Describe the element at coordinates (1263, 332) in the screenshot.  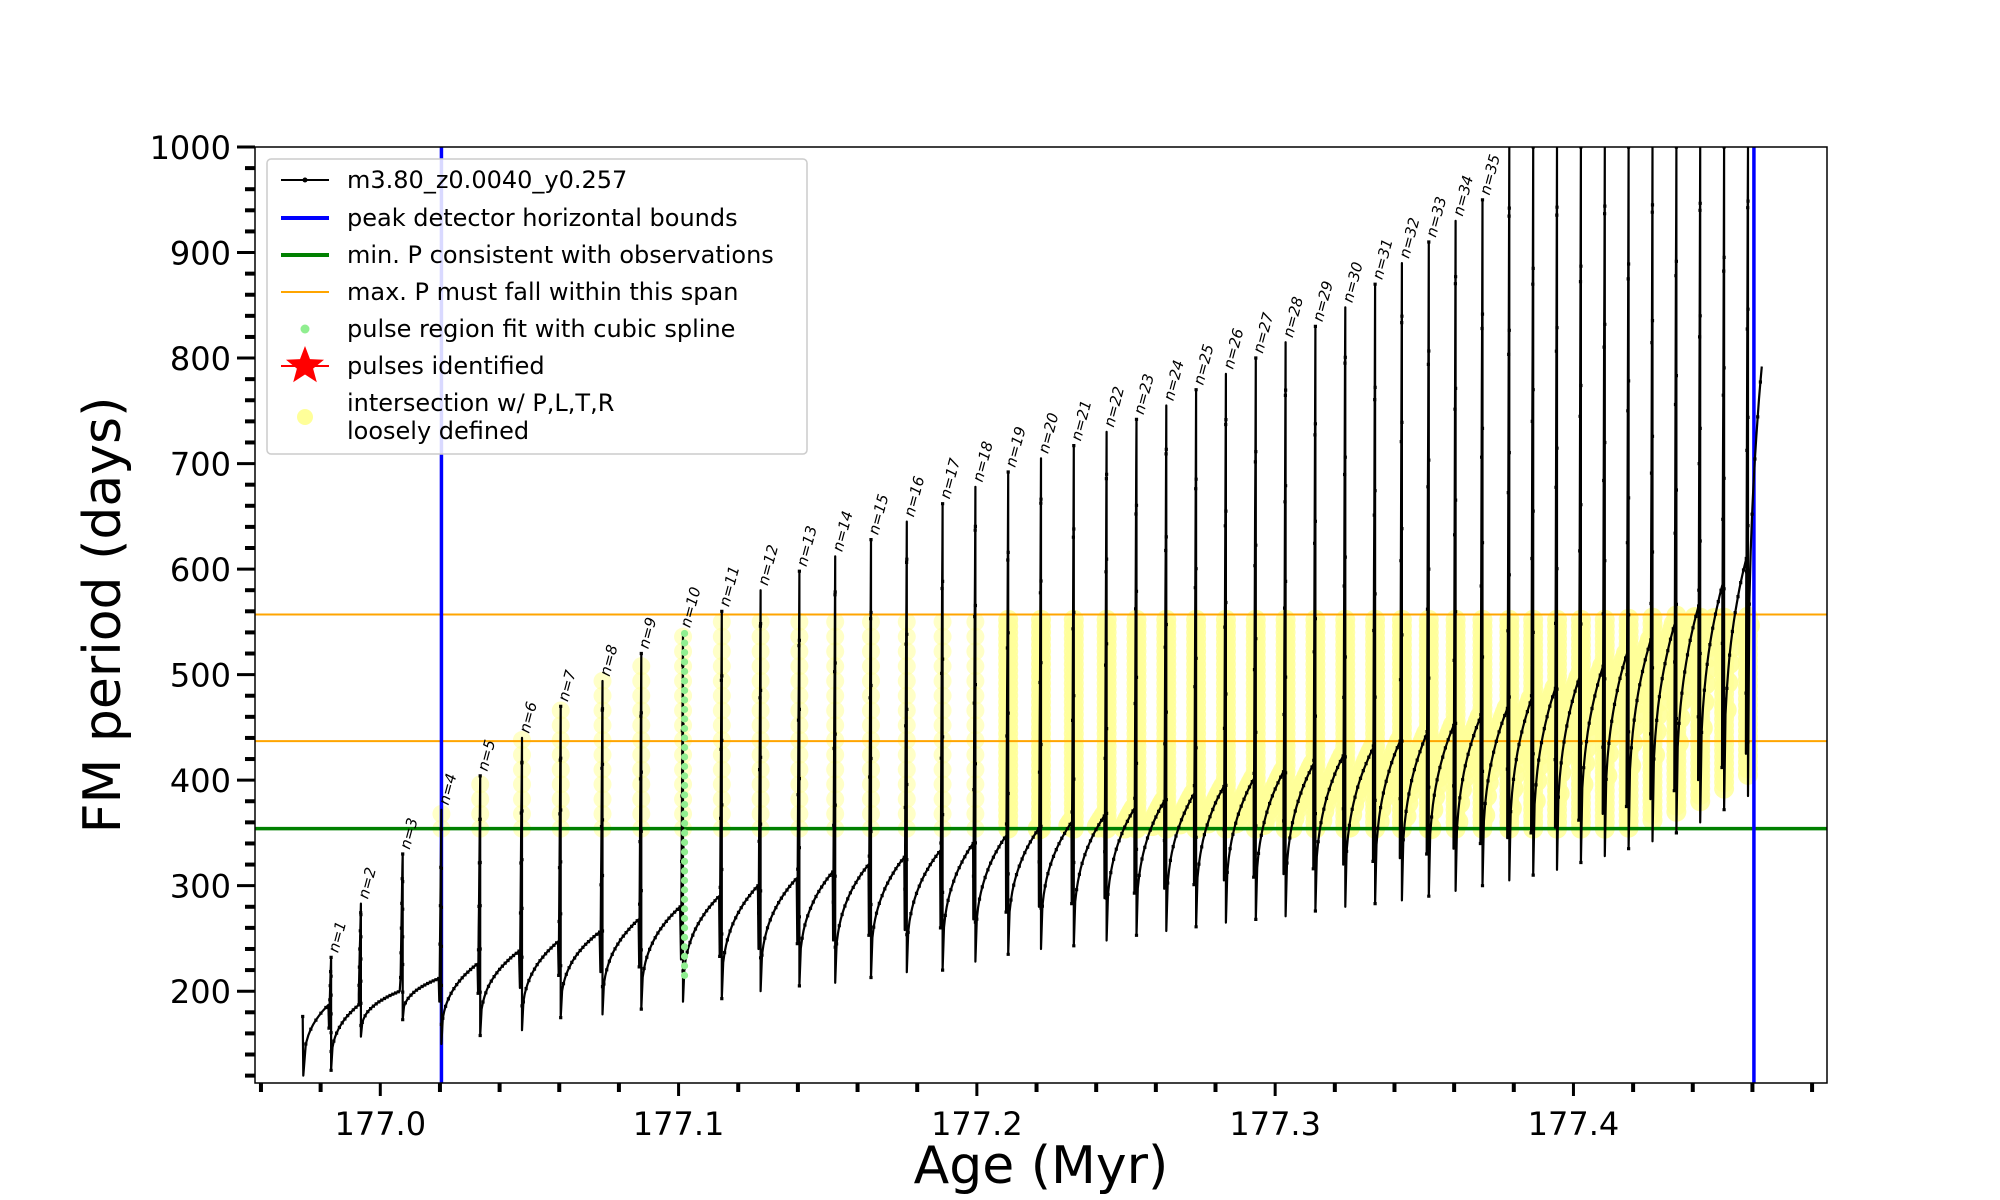
I see `pulse-label: n=27` at that location.